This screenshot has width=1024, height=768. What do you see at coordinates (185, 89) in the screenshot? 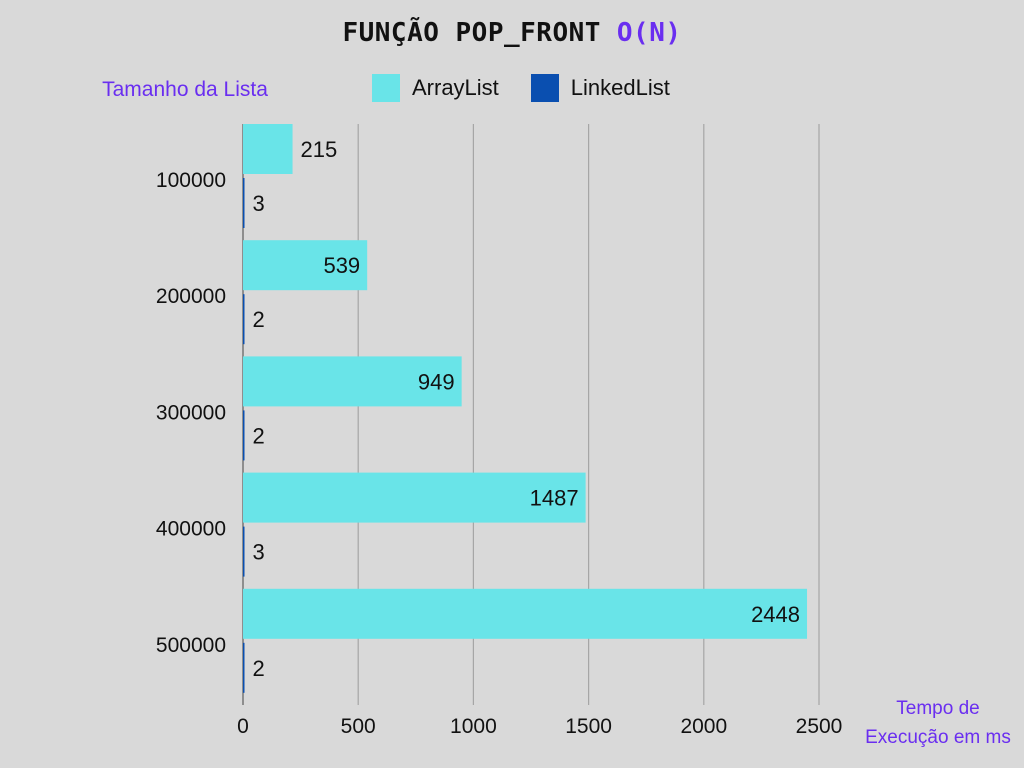
I see `y-axis-label: Tamanho da Lista` at bounding box center [185, 89].